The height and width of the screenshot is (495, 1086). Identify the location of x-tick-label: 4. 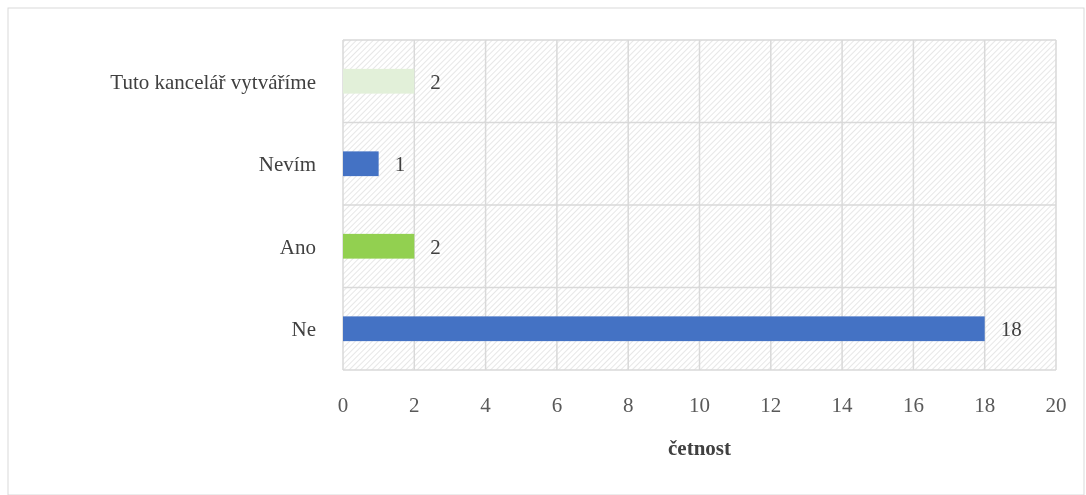
(486, 405).